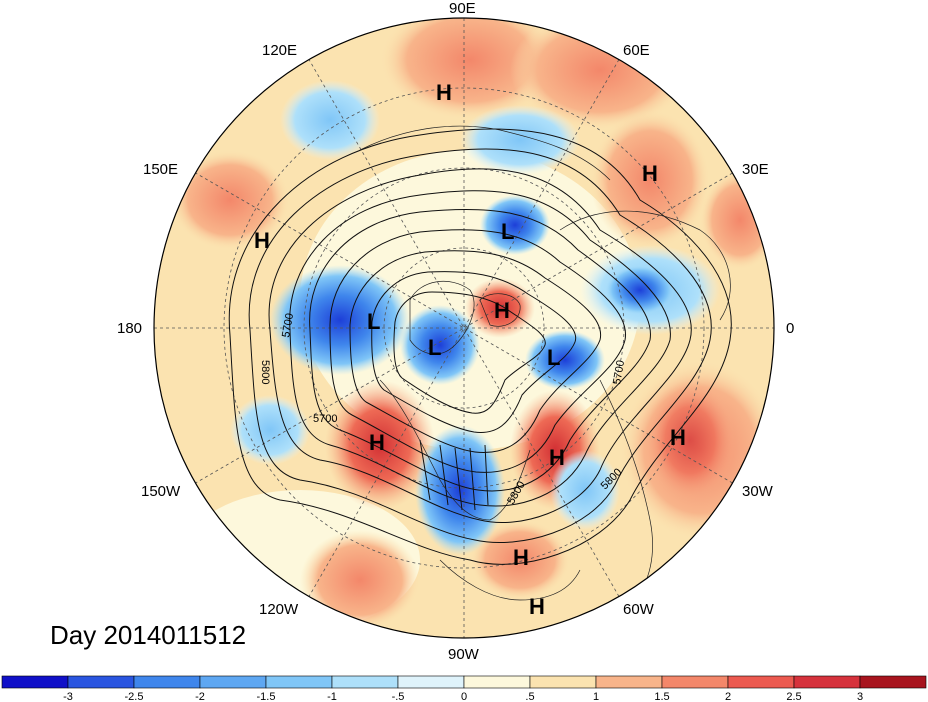  I want to click on longitude-label: 150E, so click(160, 169).